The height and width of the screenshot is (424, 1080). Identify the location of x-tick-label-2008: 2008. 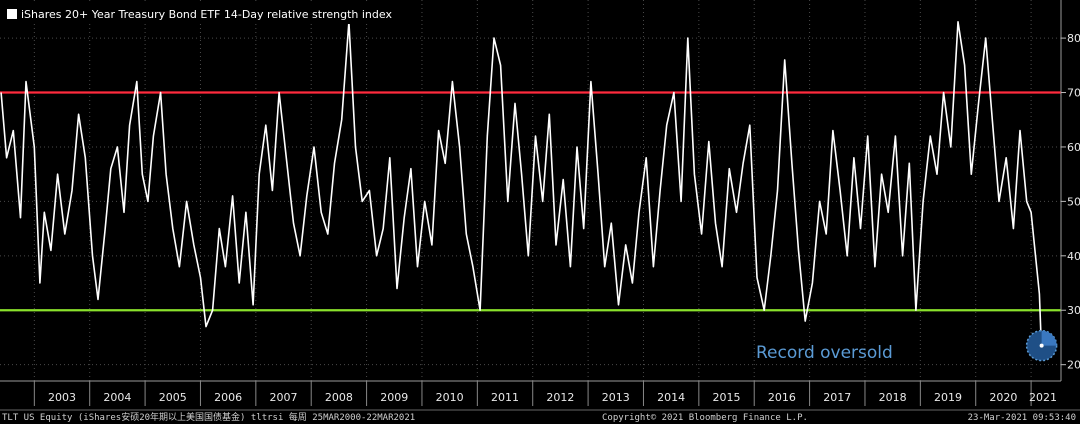
(339, 397).